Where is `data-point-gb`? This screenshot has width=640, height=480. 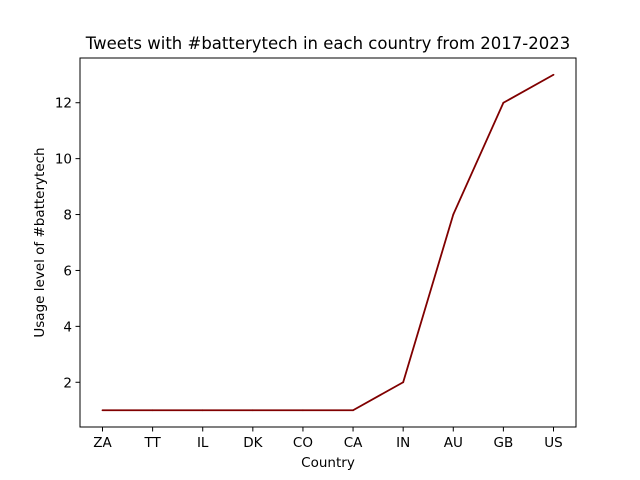 data-point-gb is located at coordinates (503, 102).